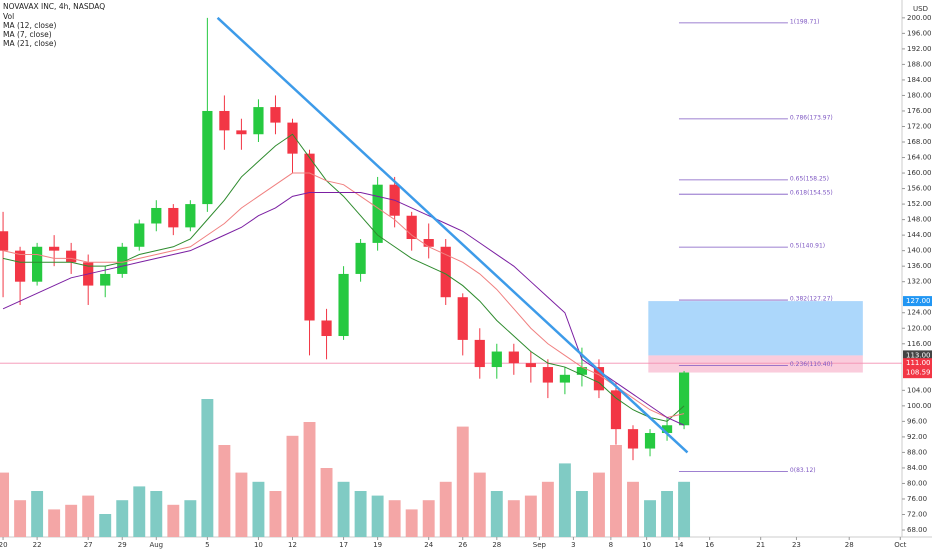 The width and height of the screenshot is (932, 550). I want to click on y-tick-label: 100.00, so click(919, 406).